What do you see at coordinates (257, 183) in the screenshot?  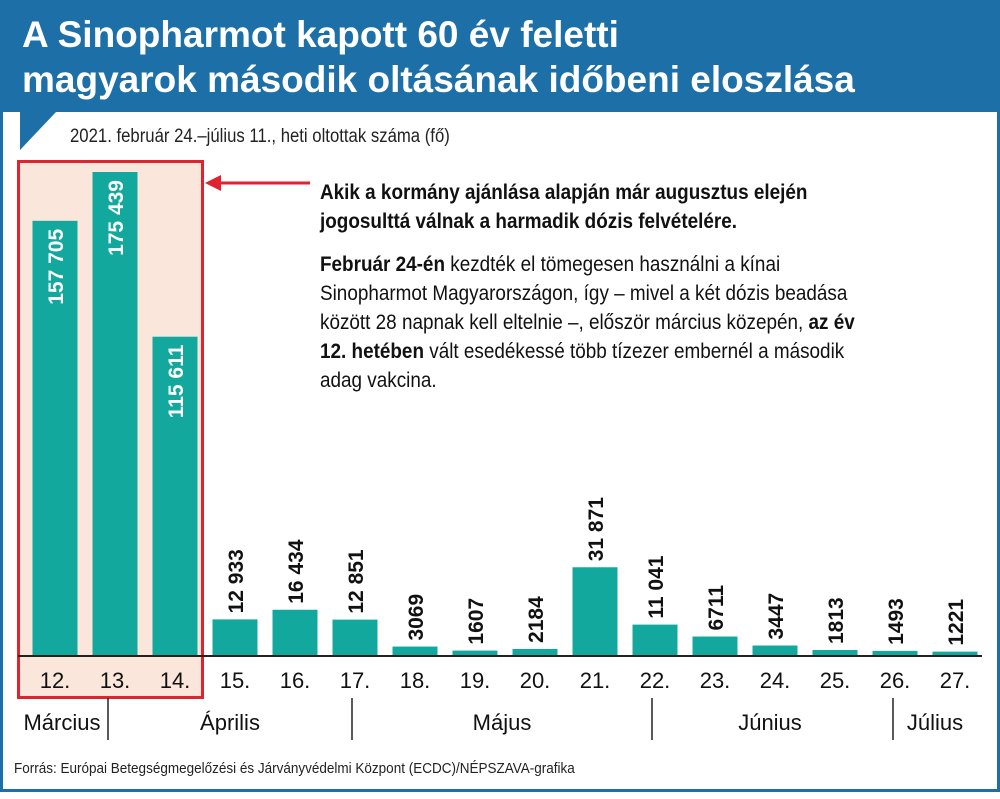 I see `arrow-icon` at bounding box center [257, 183].